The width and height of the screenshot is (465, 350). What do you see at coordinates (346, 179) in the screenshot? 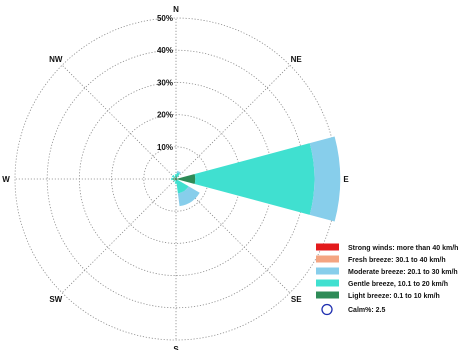
I see `direction-label-e: E` at bounding box center [346, 179].